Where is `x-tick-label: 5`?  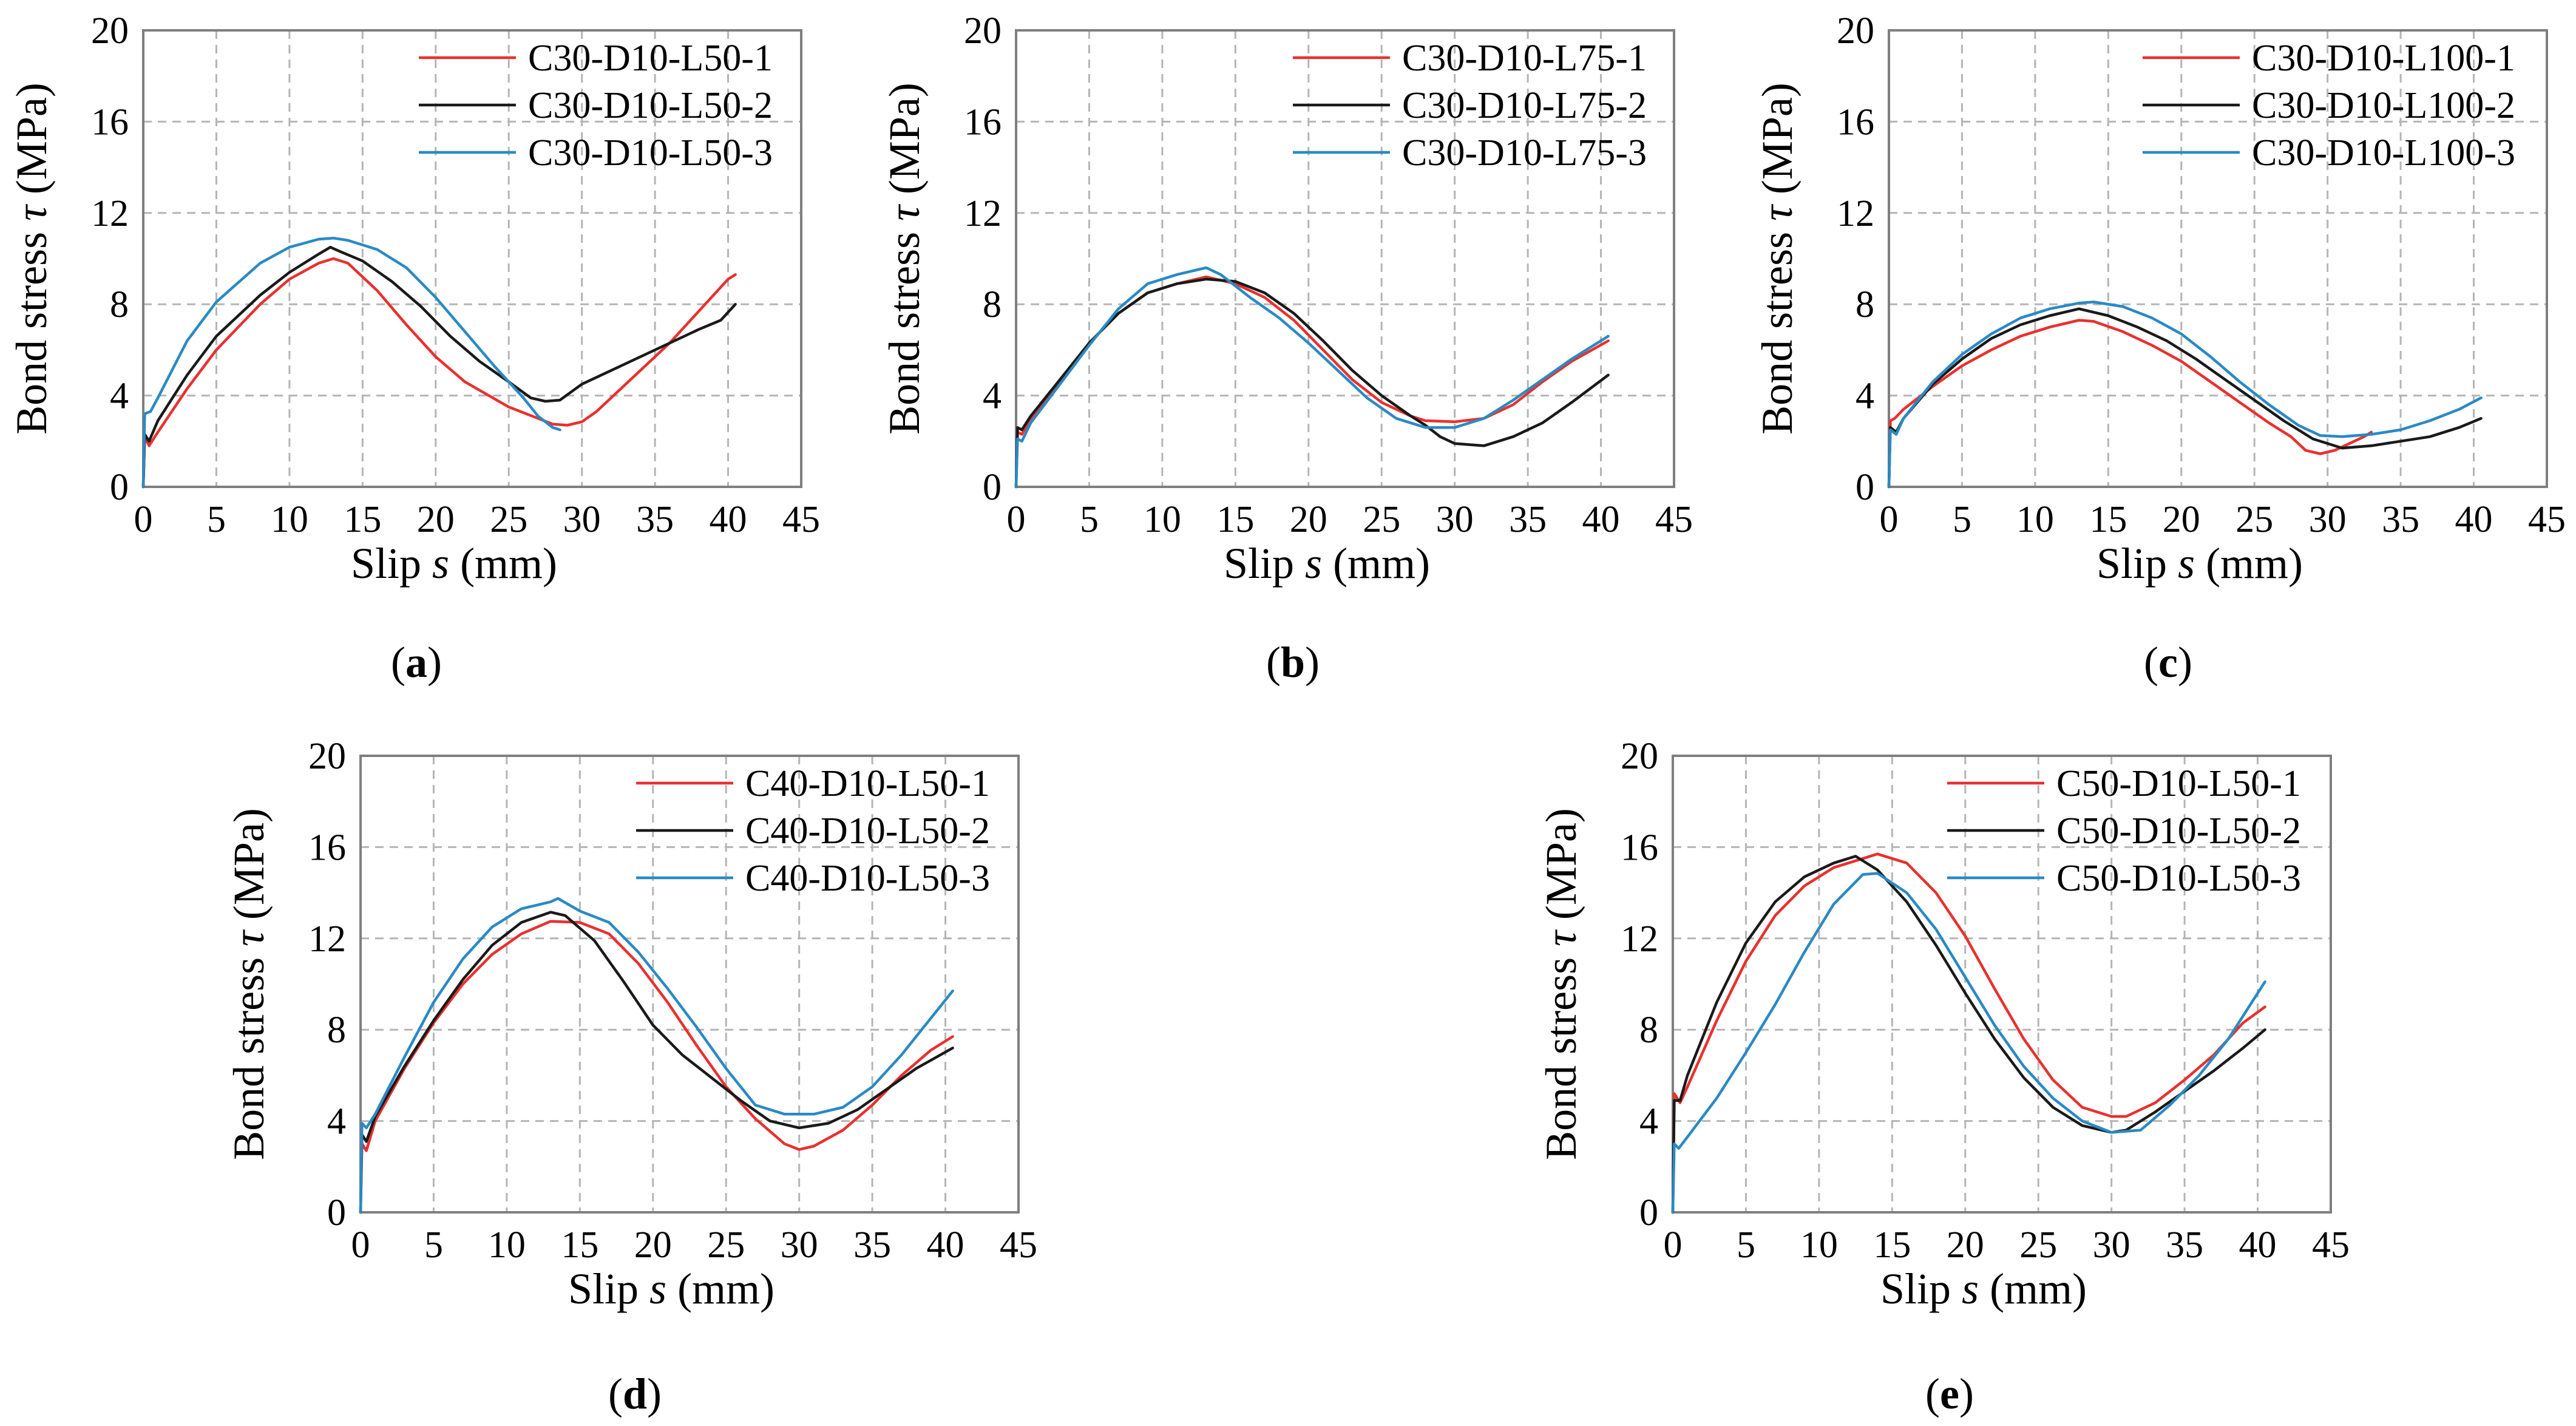 x-tick-label: 5 is located at coordinates (217, 519).